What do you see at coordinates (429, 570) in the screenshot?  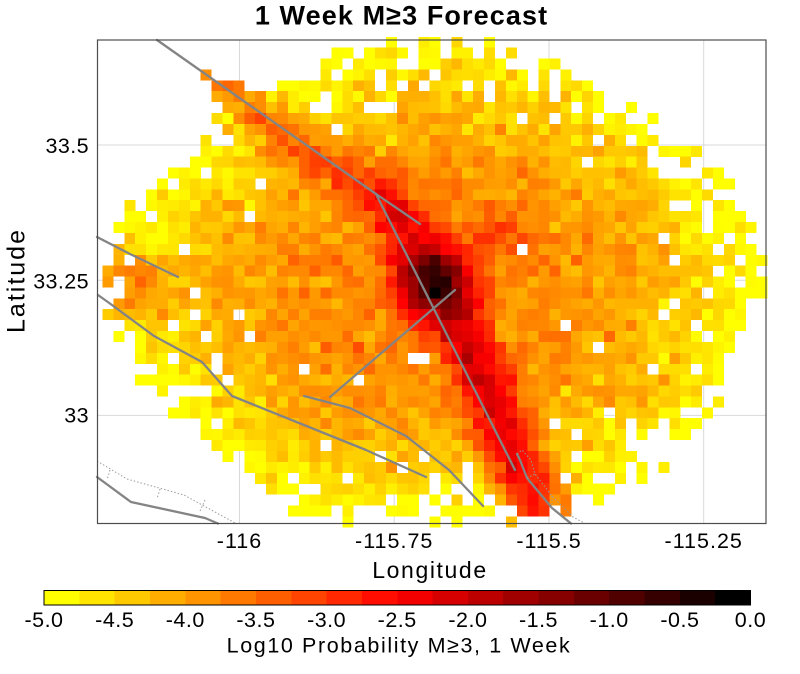 I see `svg-text: Longitude` at bounding box center [429, 570].